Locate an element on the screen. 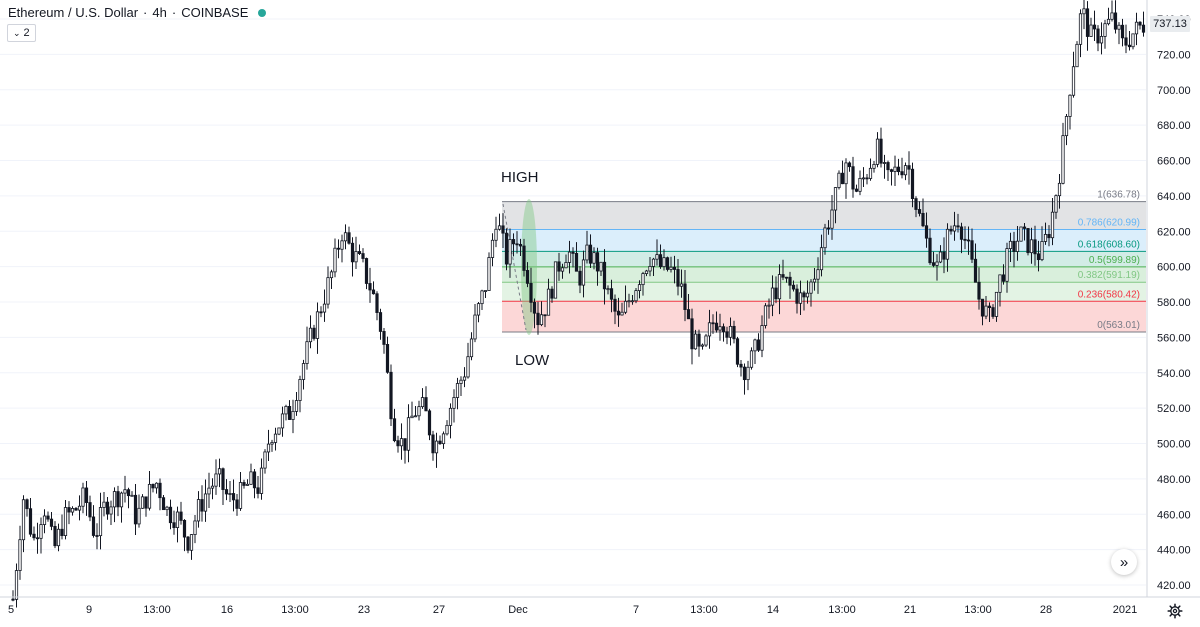 This screenshot has height=627, width=1200. high-low-marker is located at coordinates (529, 267).